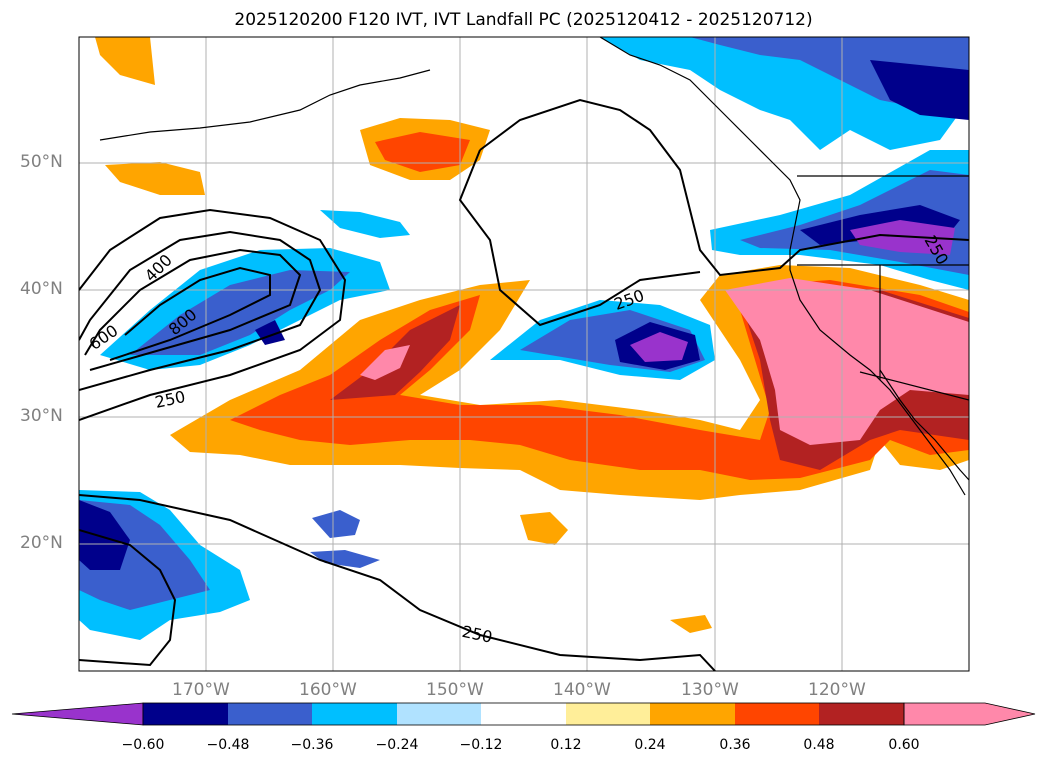 The width and height of the screenshot is (1047, 765). I want to click on contour-250-mid, so click(579, 238).